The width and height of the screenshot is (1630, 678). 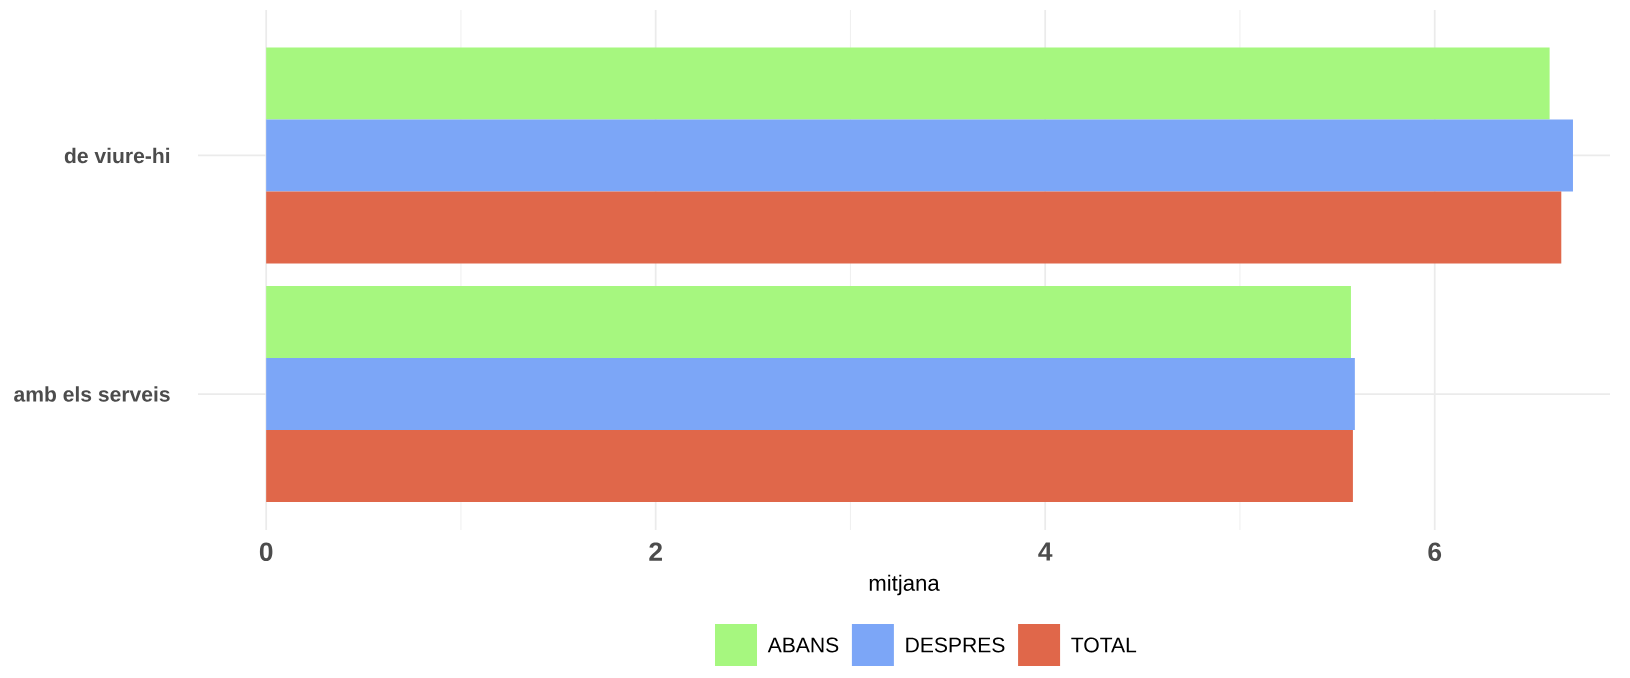 I want to click on y-tick-label: amb els serveis, so click(x=92, y=394).